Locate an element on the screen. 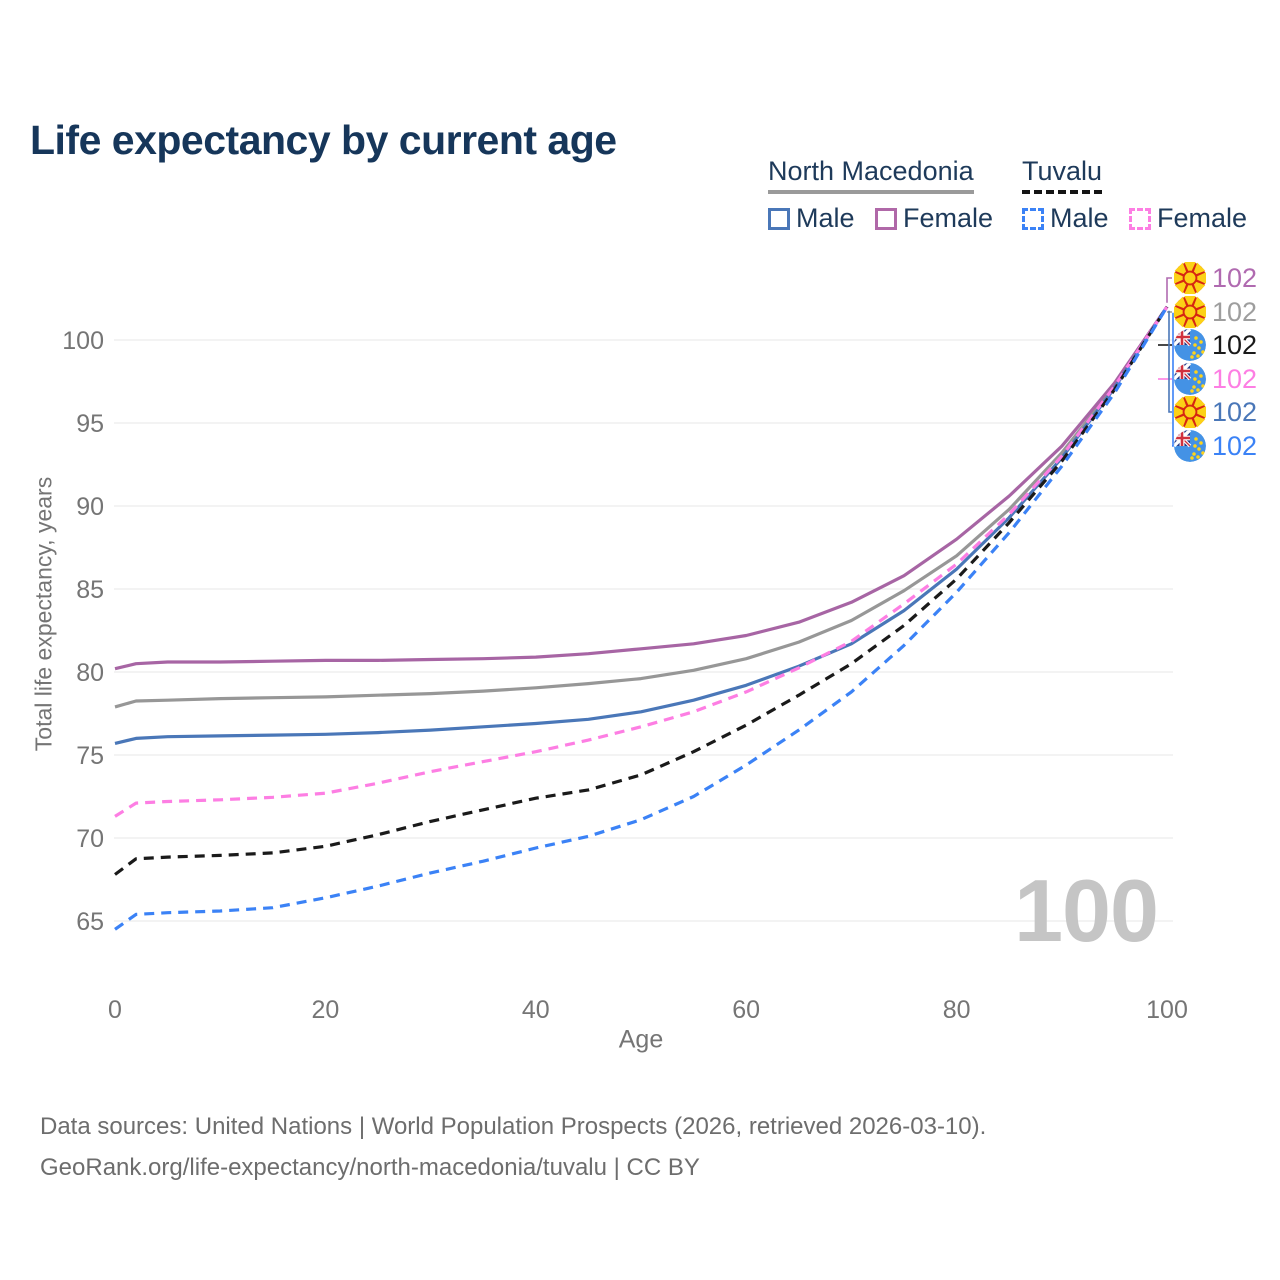 The width and height of the screenshot is (1280, 1280). y-tick-65: 65 is located at coordinates (90, 922).